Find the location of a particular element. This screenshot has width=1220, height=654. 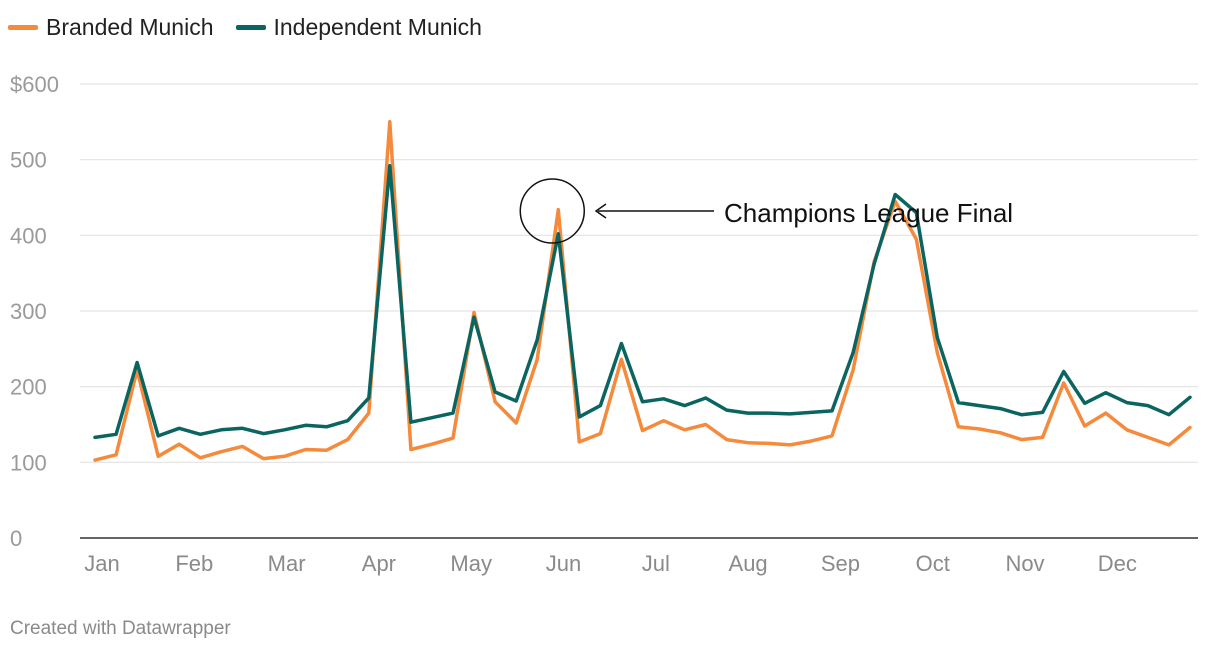

y-tick-label-400: 400 is located at coordinates (28, 235).